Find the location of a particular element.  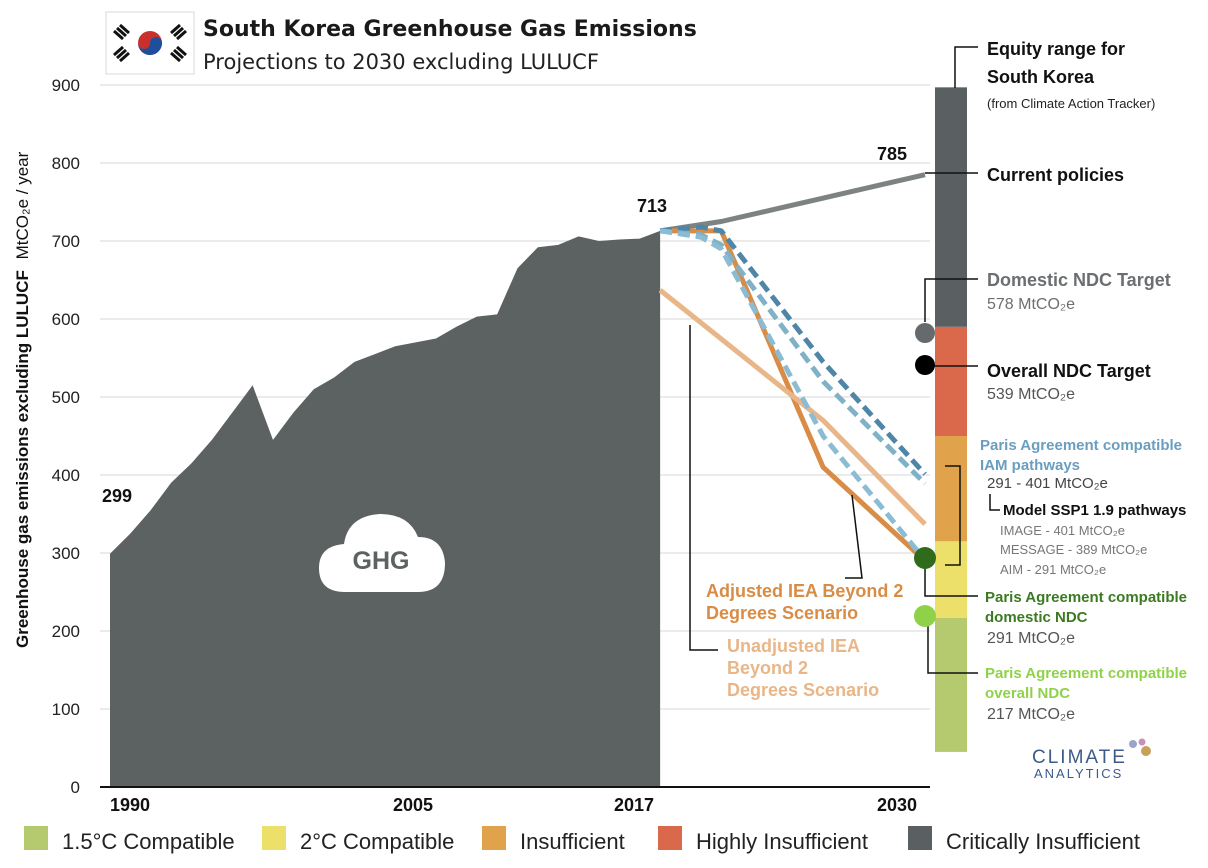

equity-range-bar is located at coordinates (951, 419).